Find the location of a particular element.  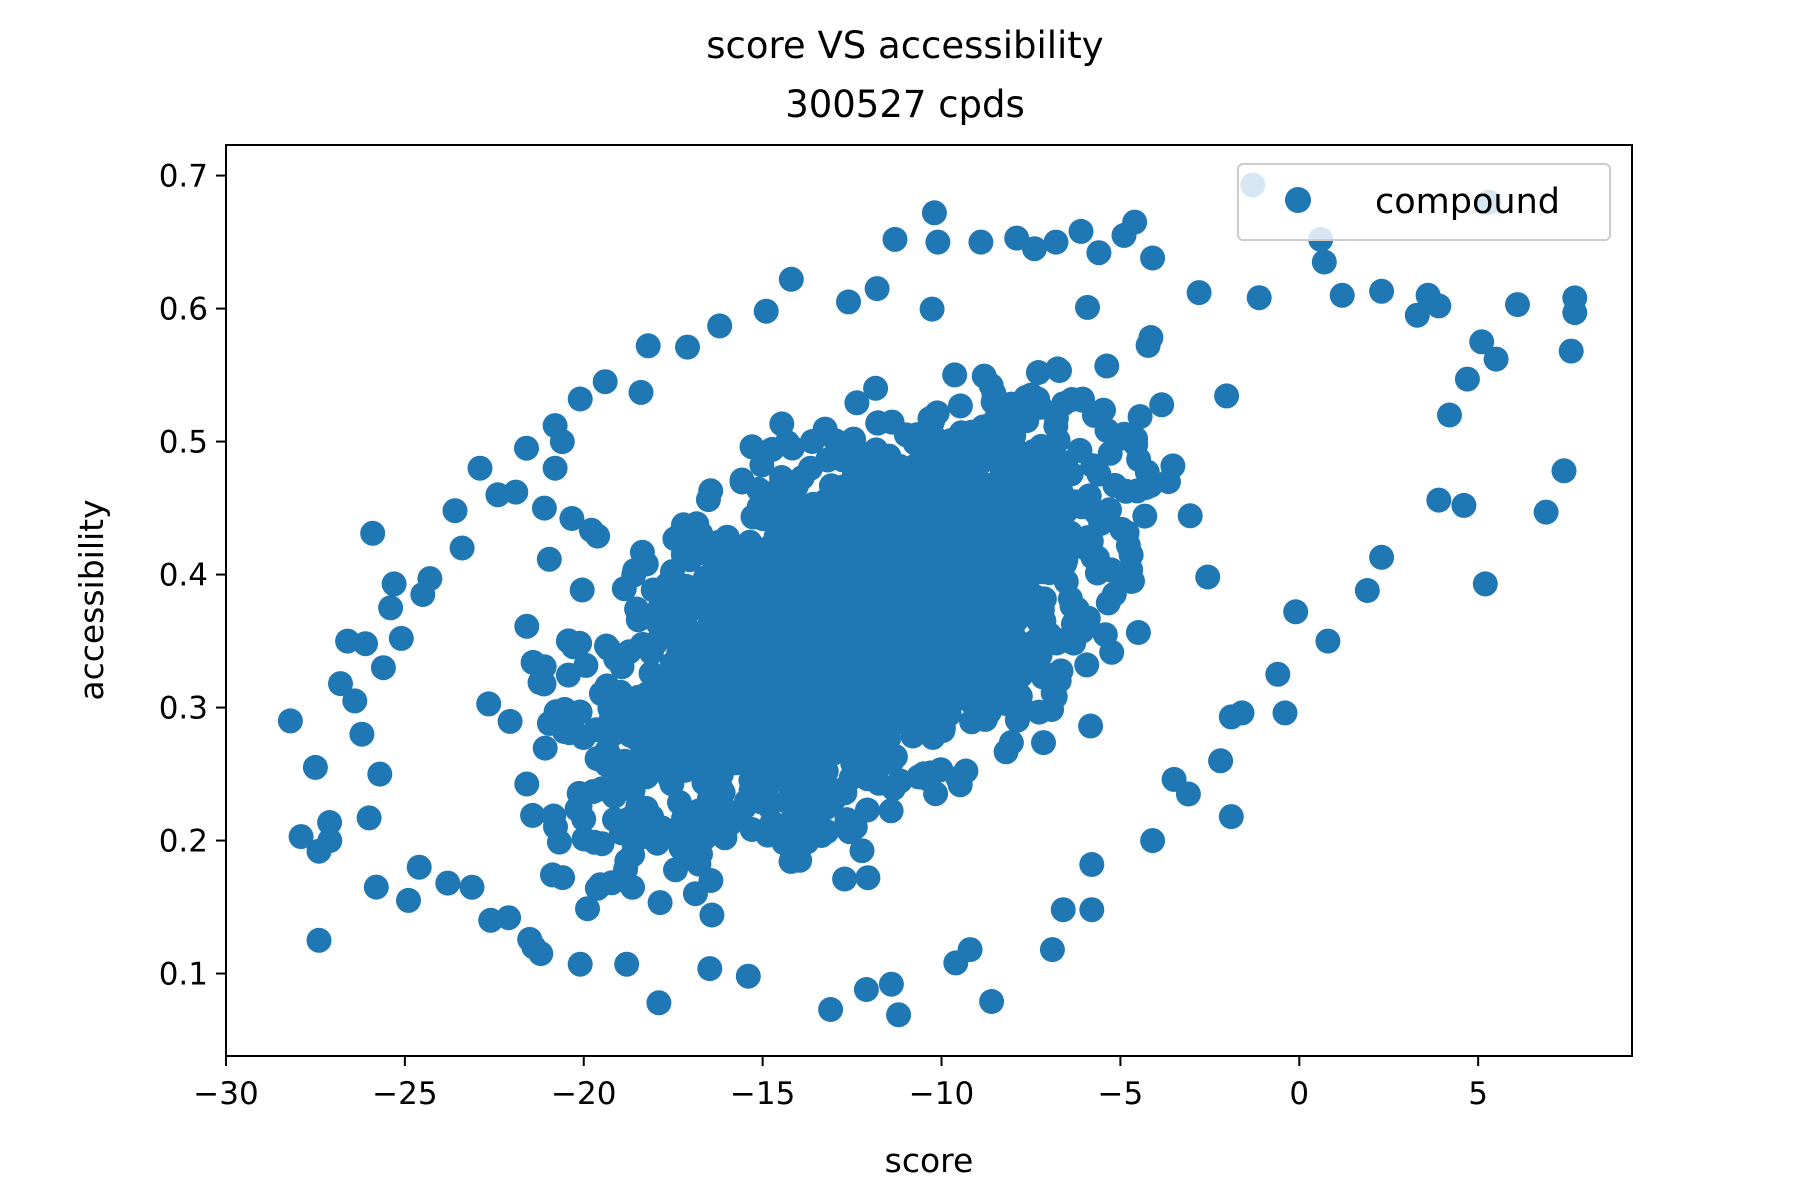

x-tick-label: −15 is located at coordinates (762, 1094).